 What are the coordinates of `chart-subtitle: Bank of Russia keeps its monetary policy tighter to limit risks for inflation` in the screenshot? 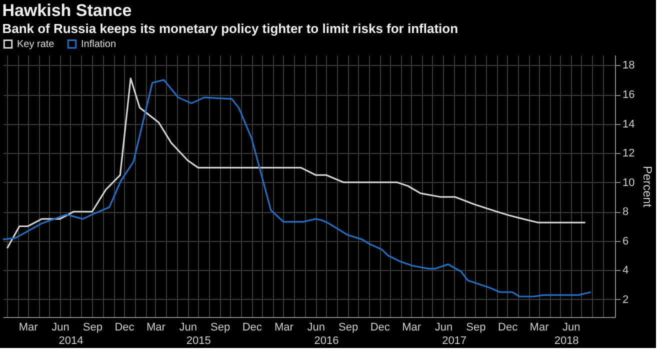 It's located at (230, 28).